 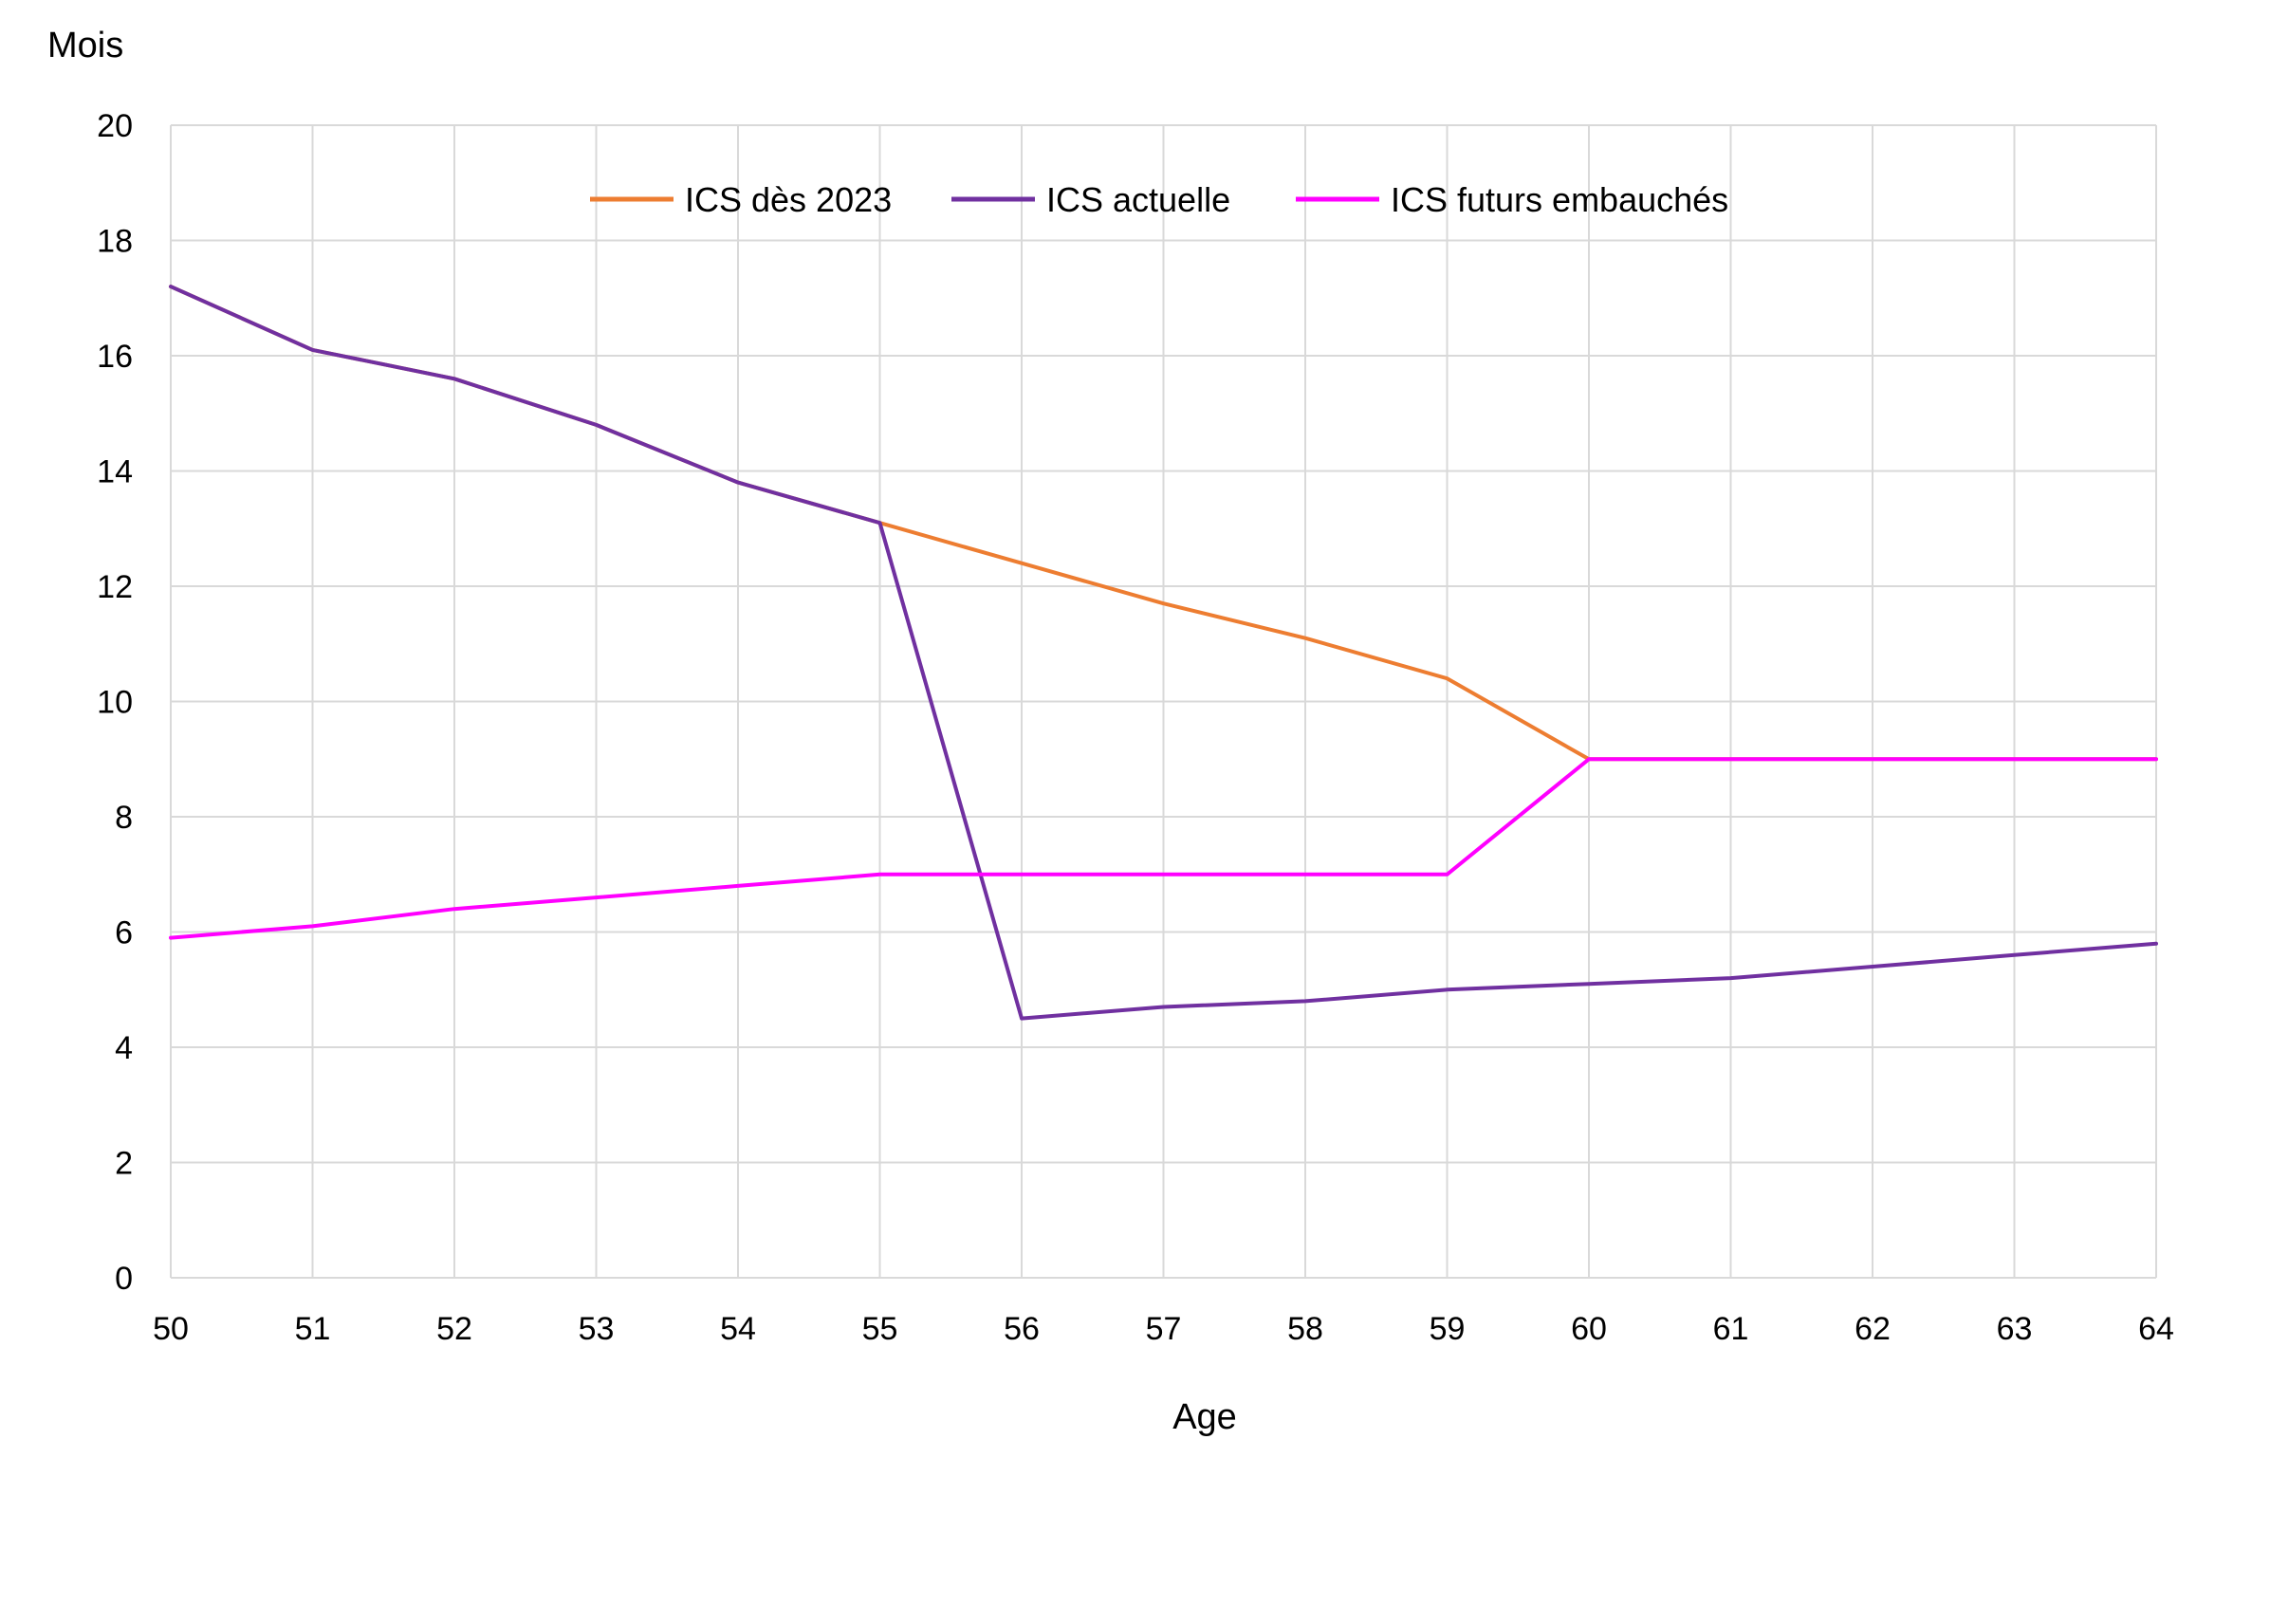 I want to click on y-tick-label: 18, so click(x=115, y=242).